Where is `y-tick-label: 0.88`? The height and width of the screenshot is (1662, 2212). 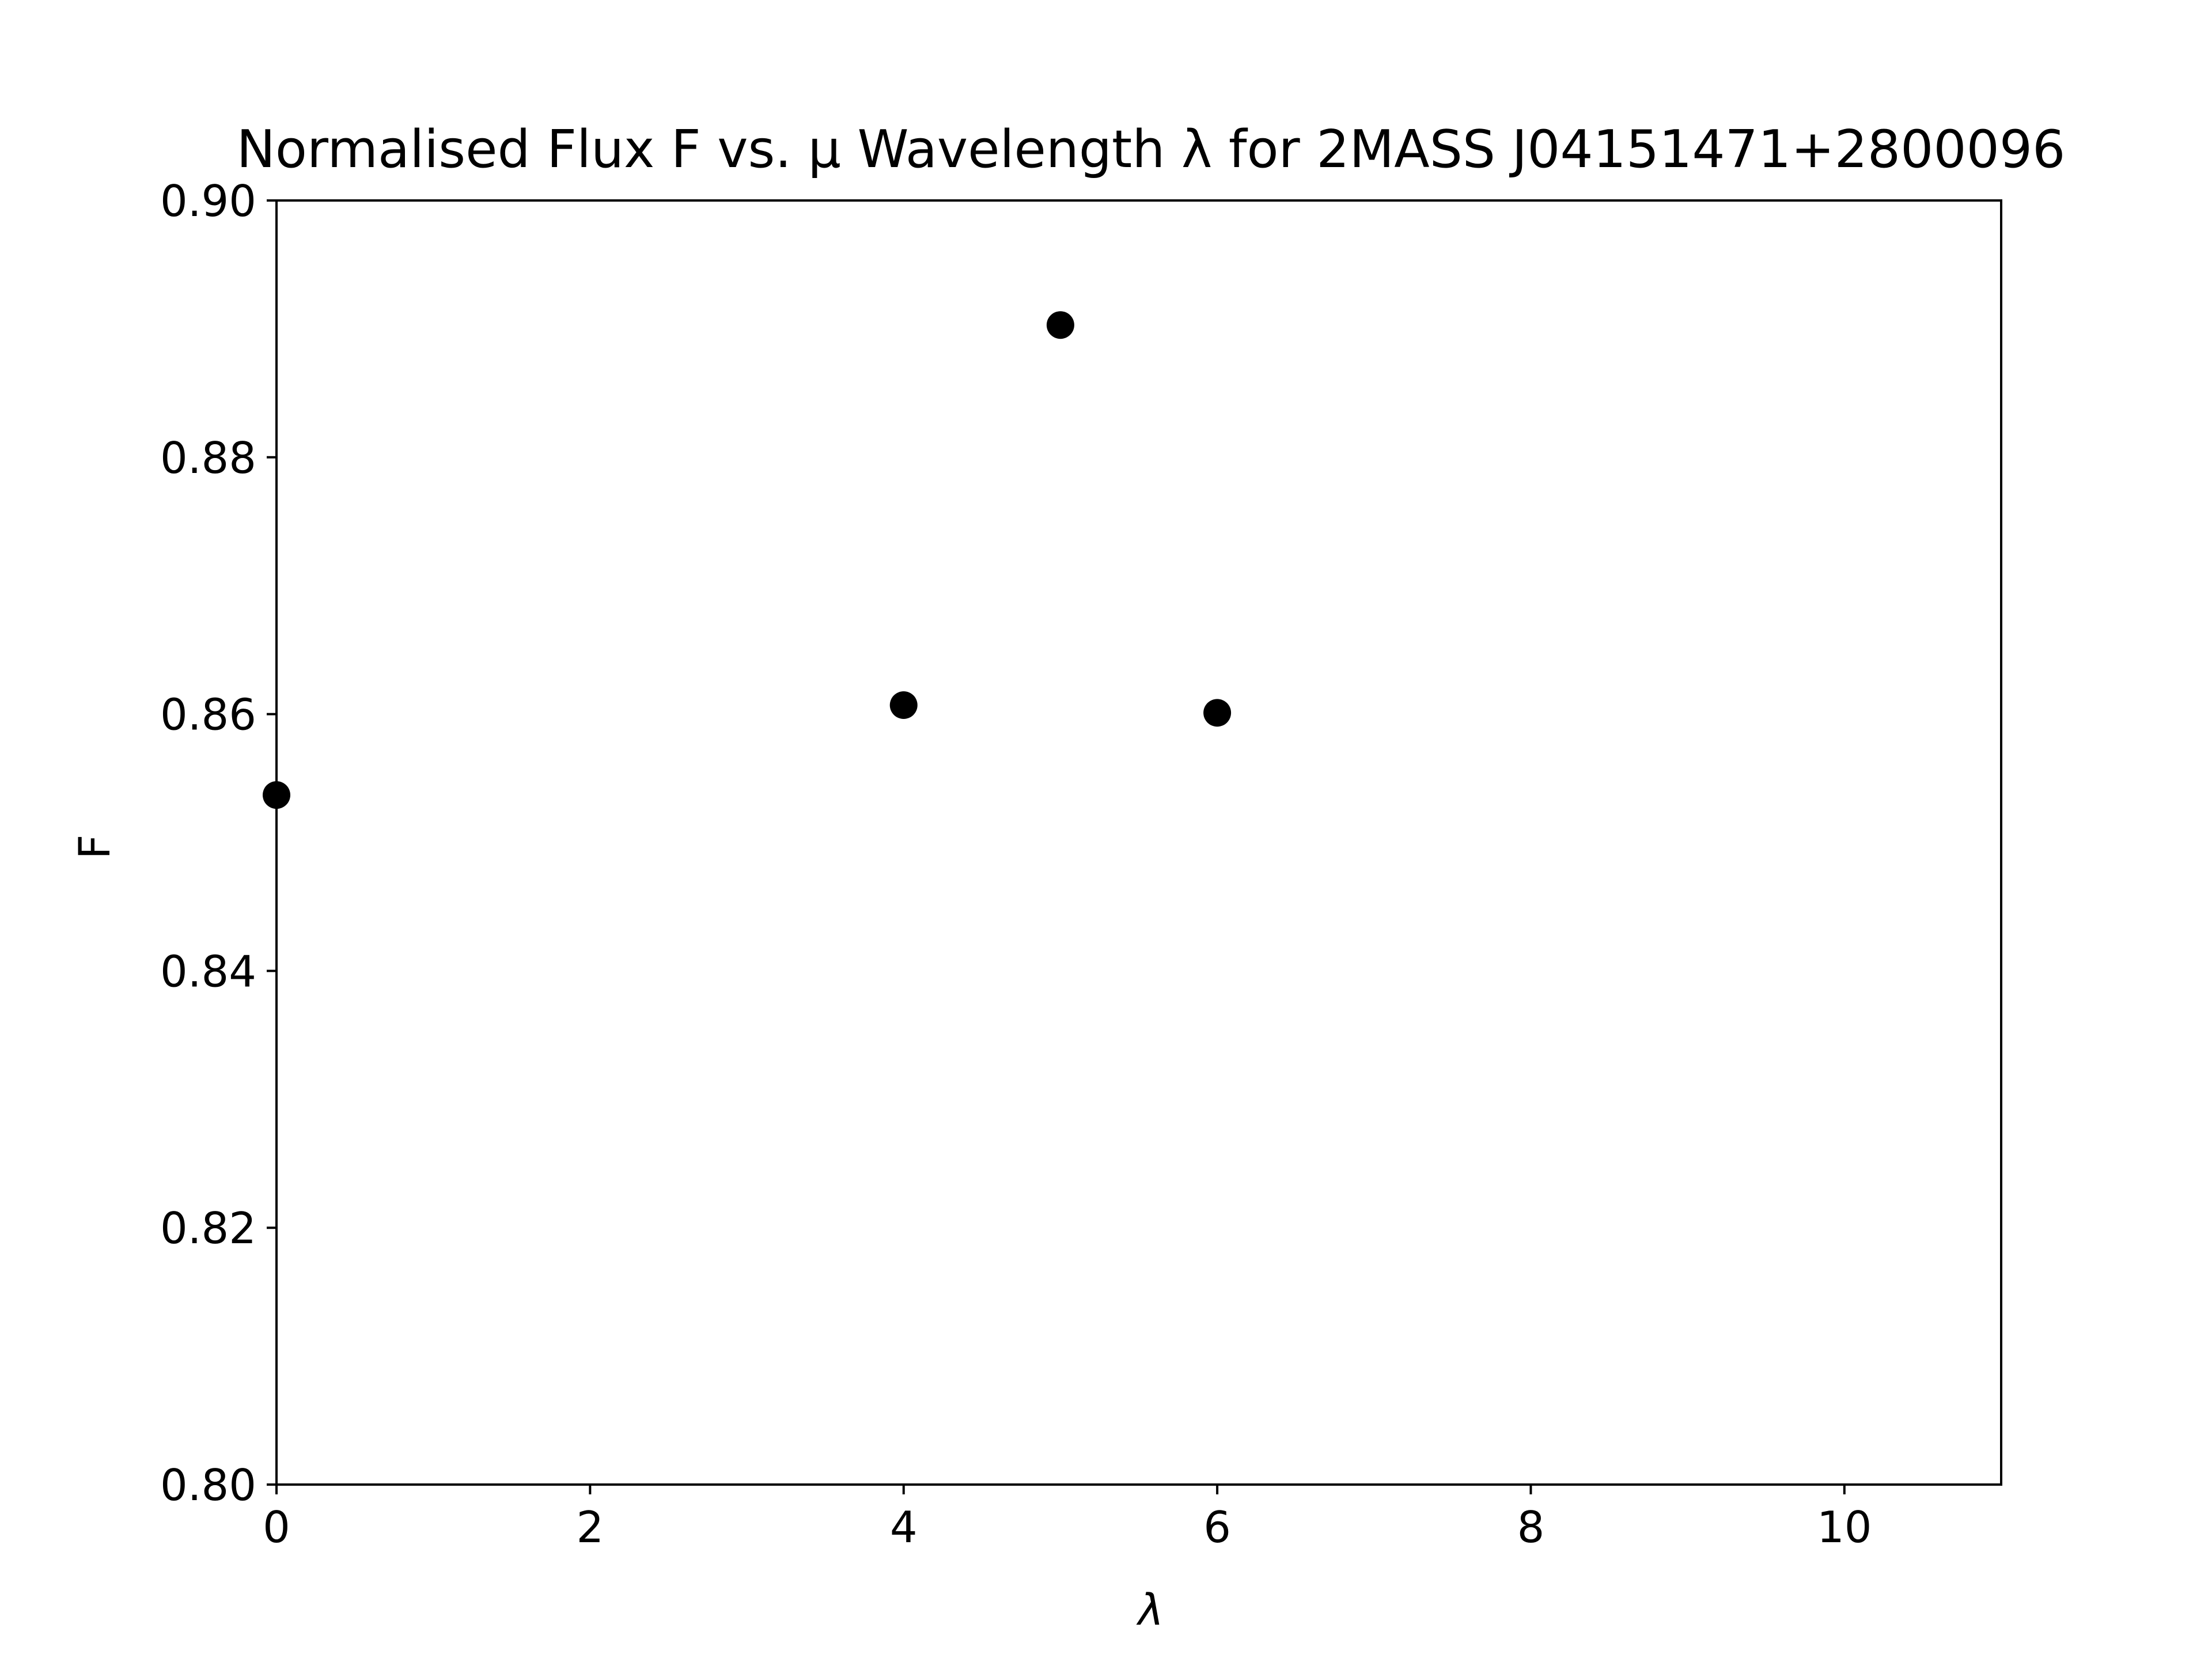 y-tick-label: 0.88 is located at coordinates (208, 458).